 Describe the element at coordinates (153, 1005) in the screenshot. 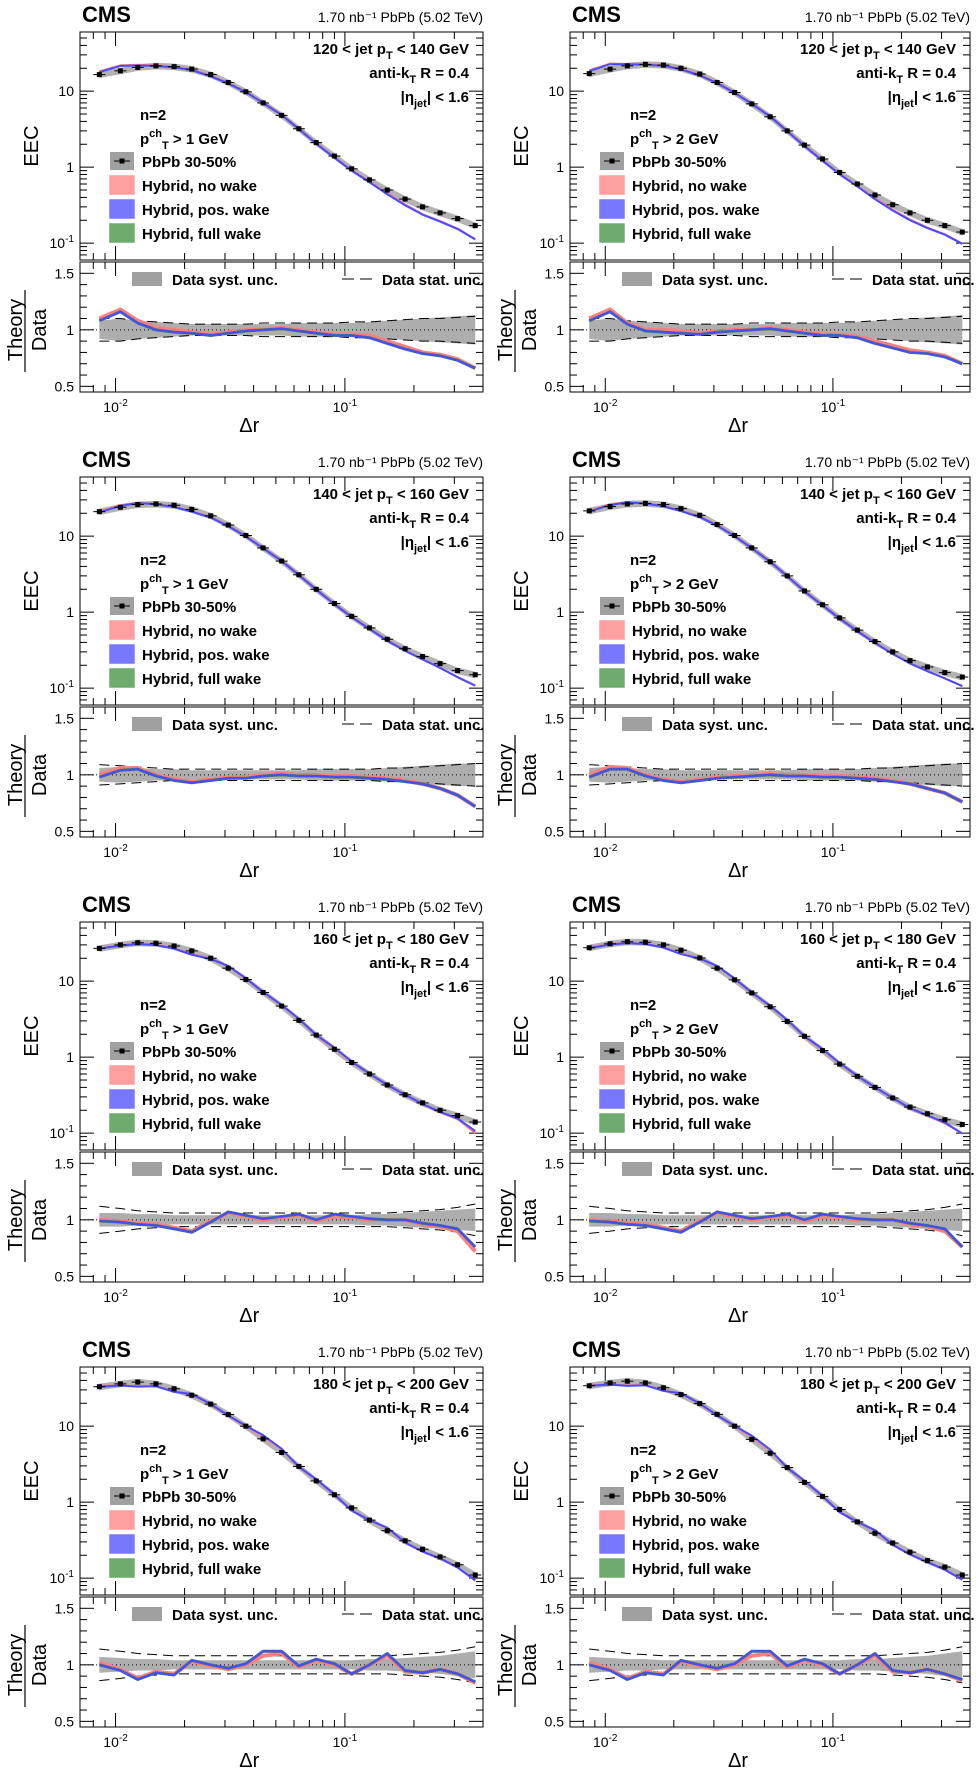

I see `n-label: n=2` at that location.